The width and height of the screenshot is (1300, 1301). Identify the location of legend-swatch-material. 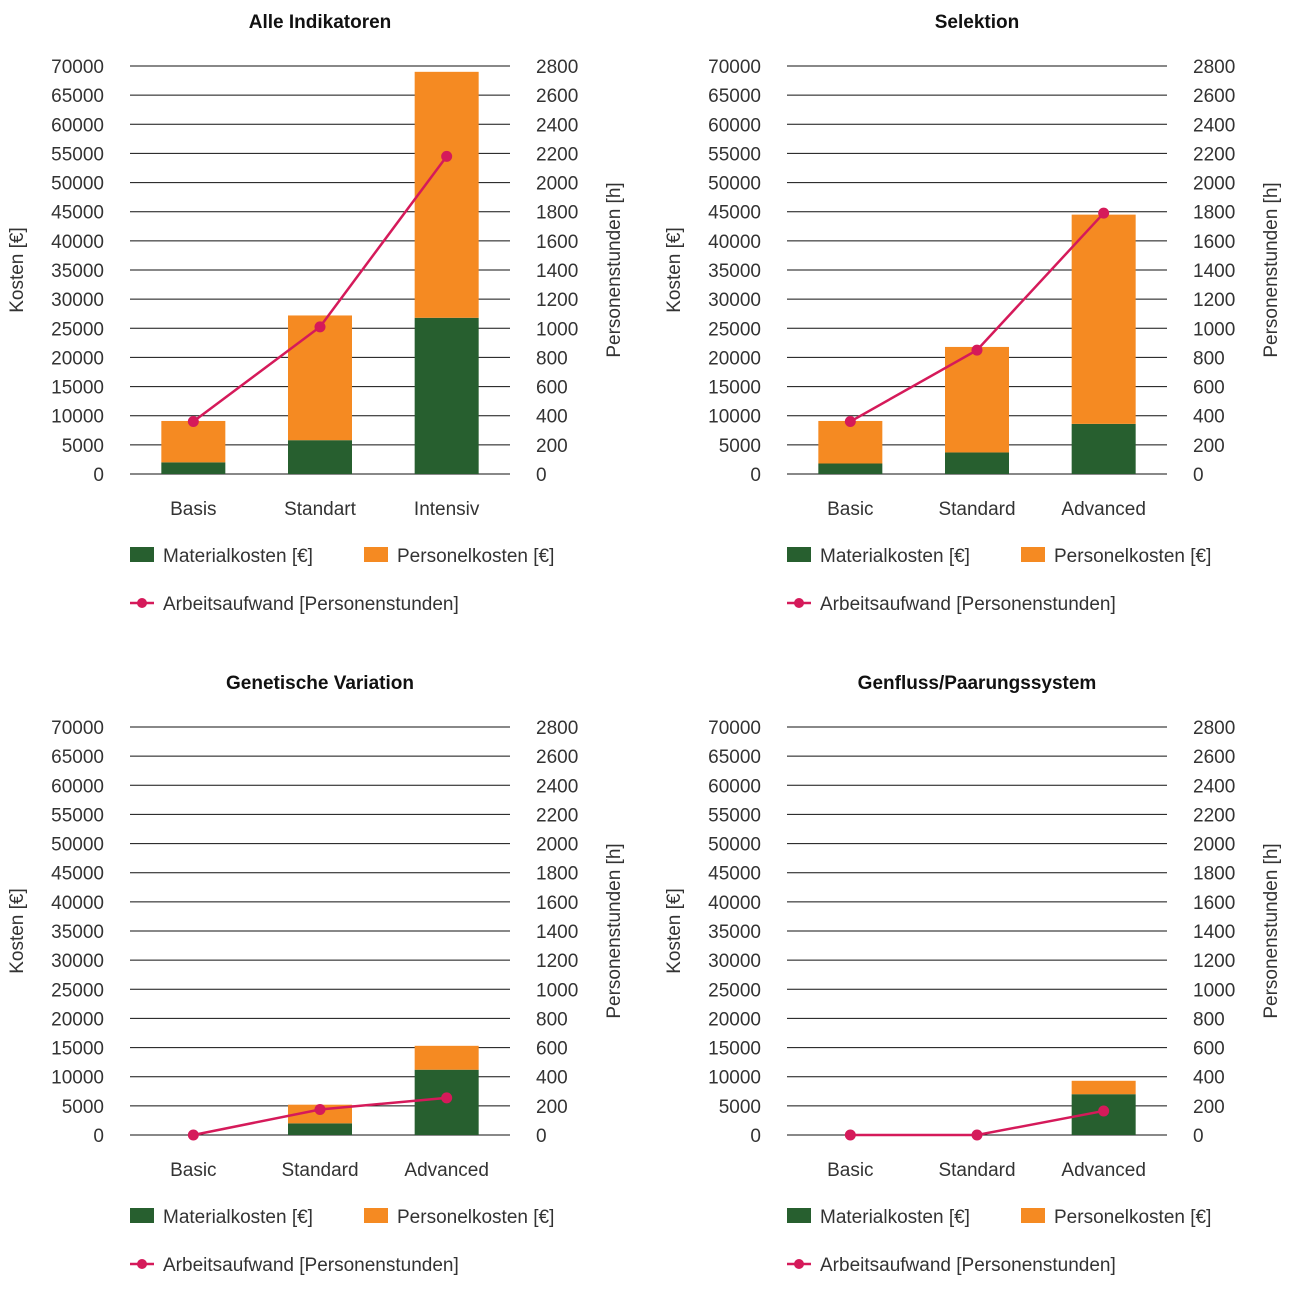
(142, 554).